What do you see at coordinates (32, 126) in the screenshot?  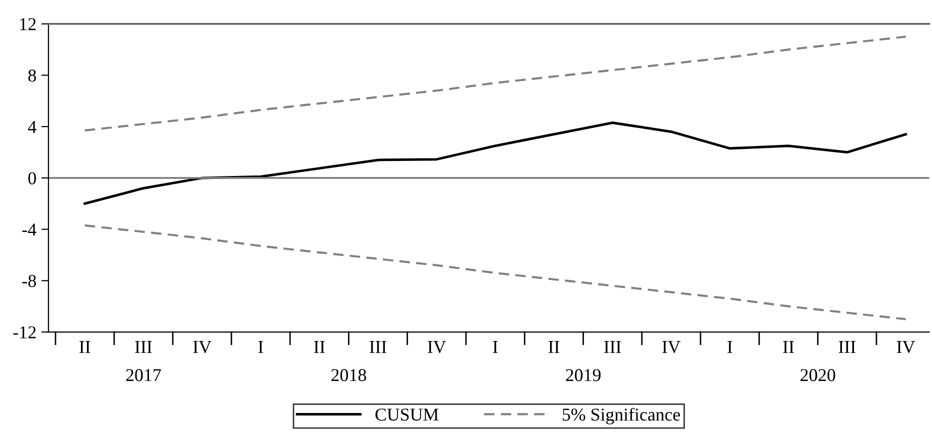 I see `y-tick-label: 4` at bounding box center [32, 126].